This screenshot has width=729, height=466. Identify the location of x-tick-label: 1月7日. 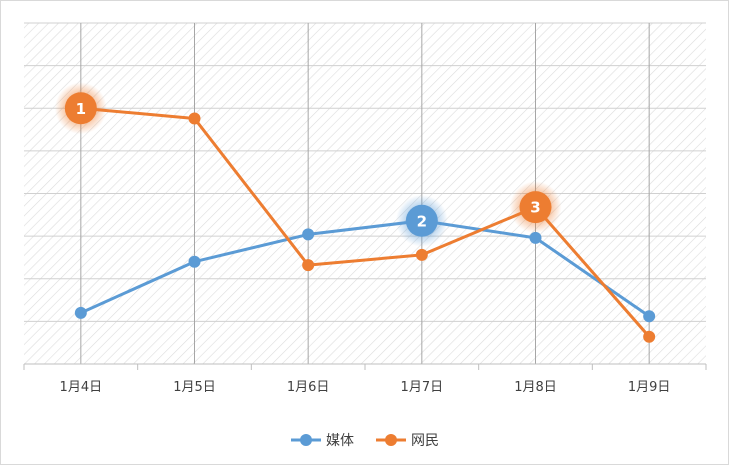
(422, 387).